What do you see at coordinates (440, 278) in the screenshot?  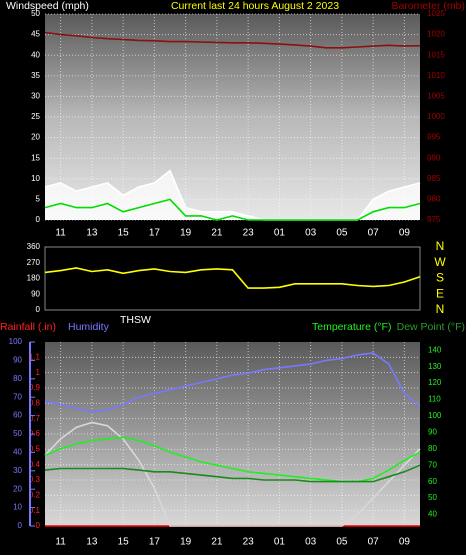 I see `y2-tick-label: S` at bounding box center [440, 278].